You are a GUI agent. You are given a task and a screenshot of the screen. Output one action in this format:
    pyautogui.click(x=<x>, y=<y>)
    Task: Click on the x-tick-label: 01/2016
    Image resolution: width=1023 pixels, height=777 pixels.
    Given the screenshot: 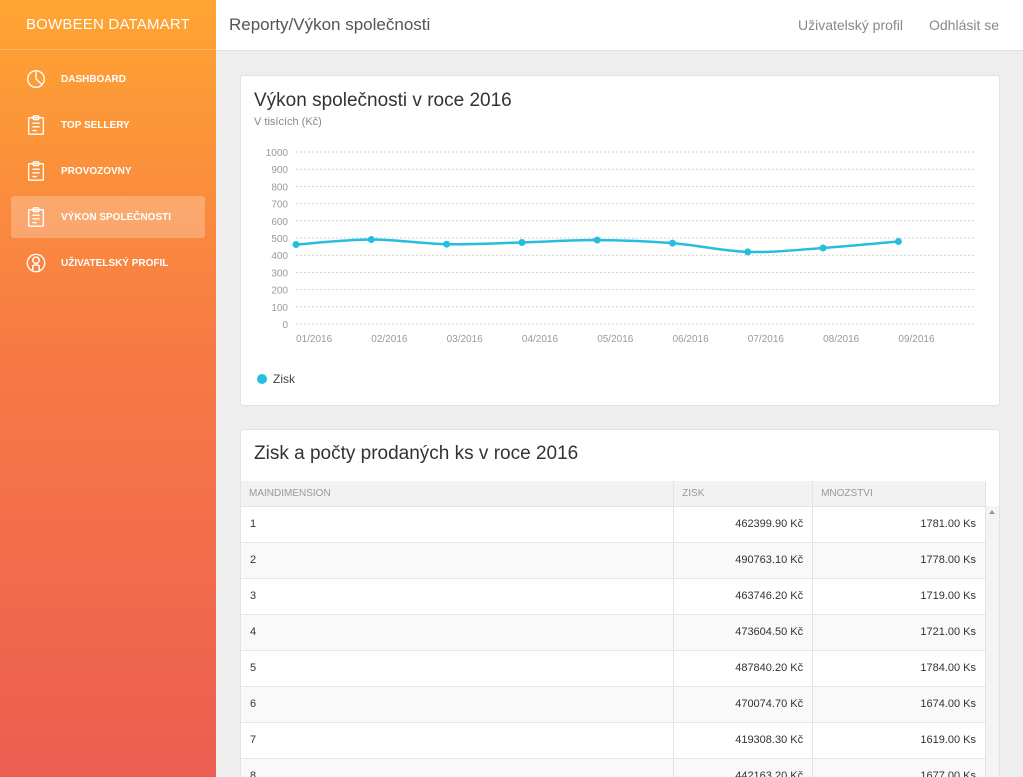 What is the action you would take?
    pyautogui.click(x=314, y=339)
    